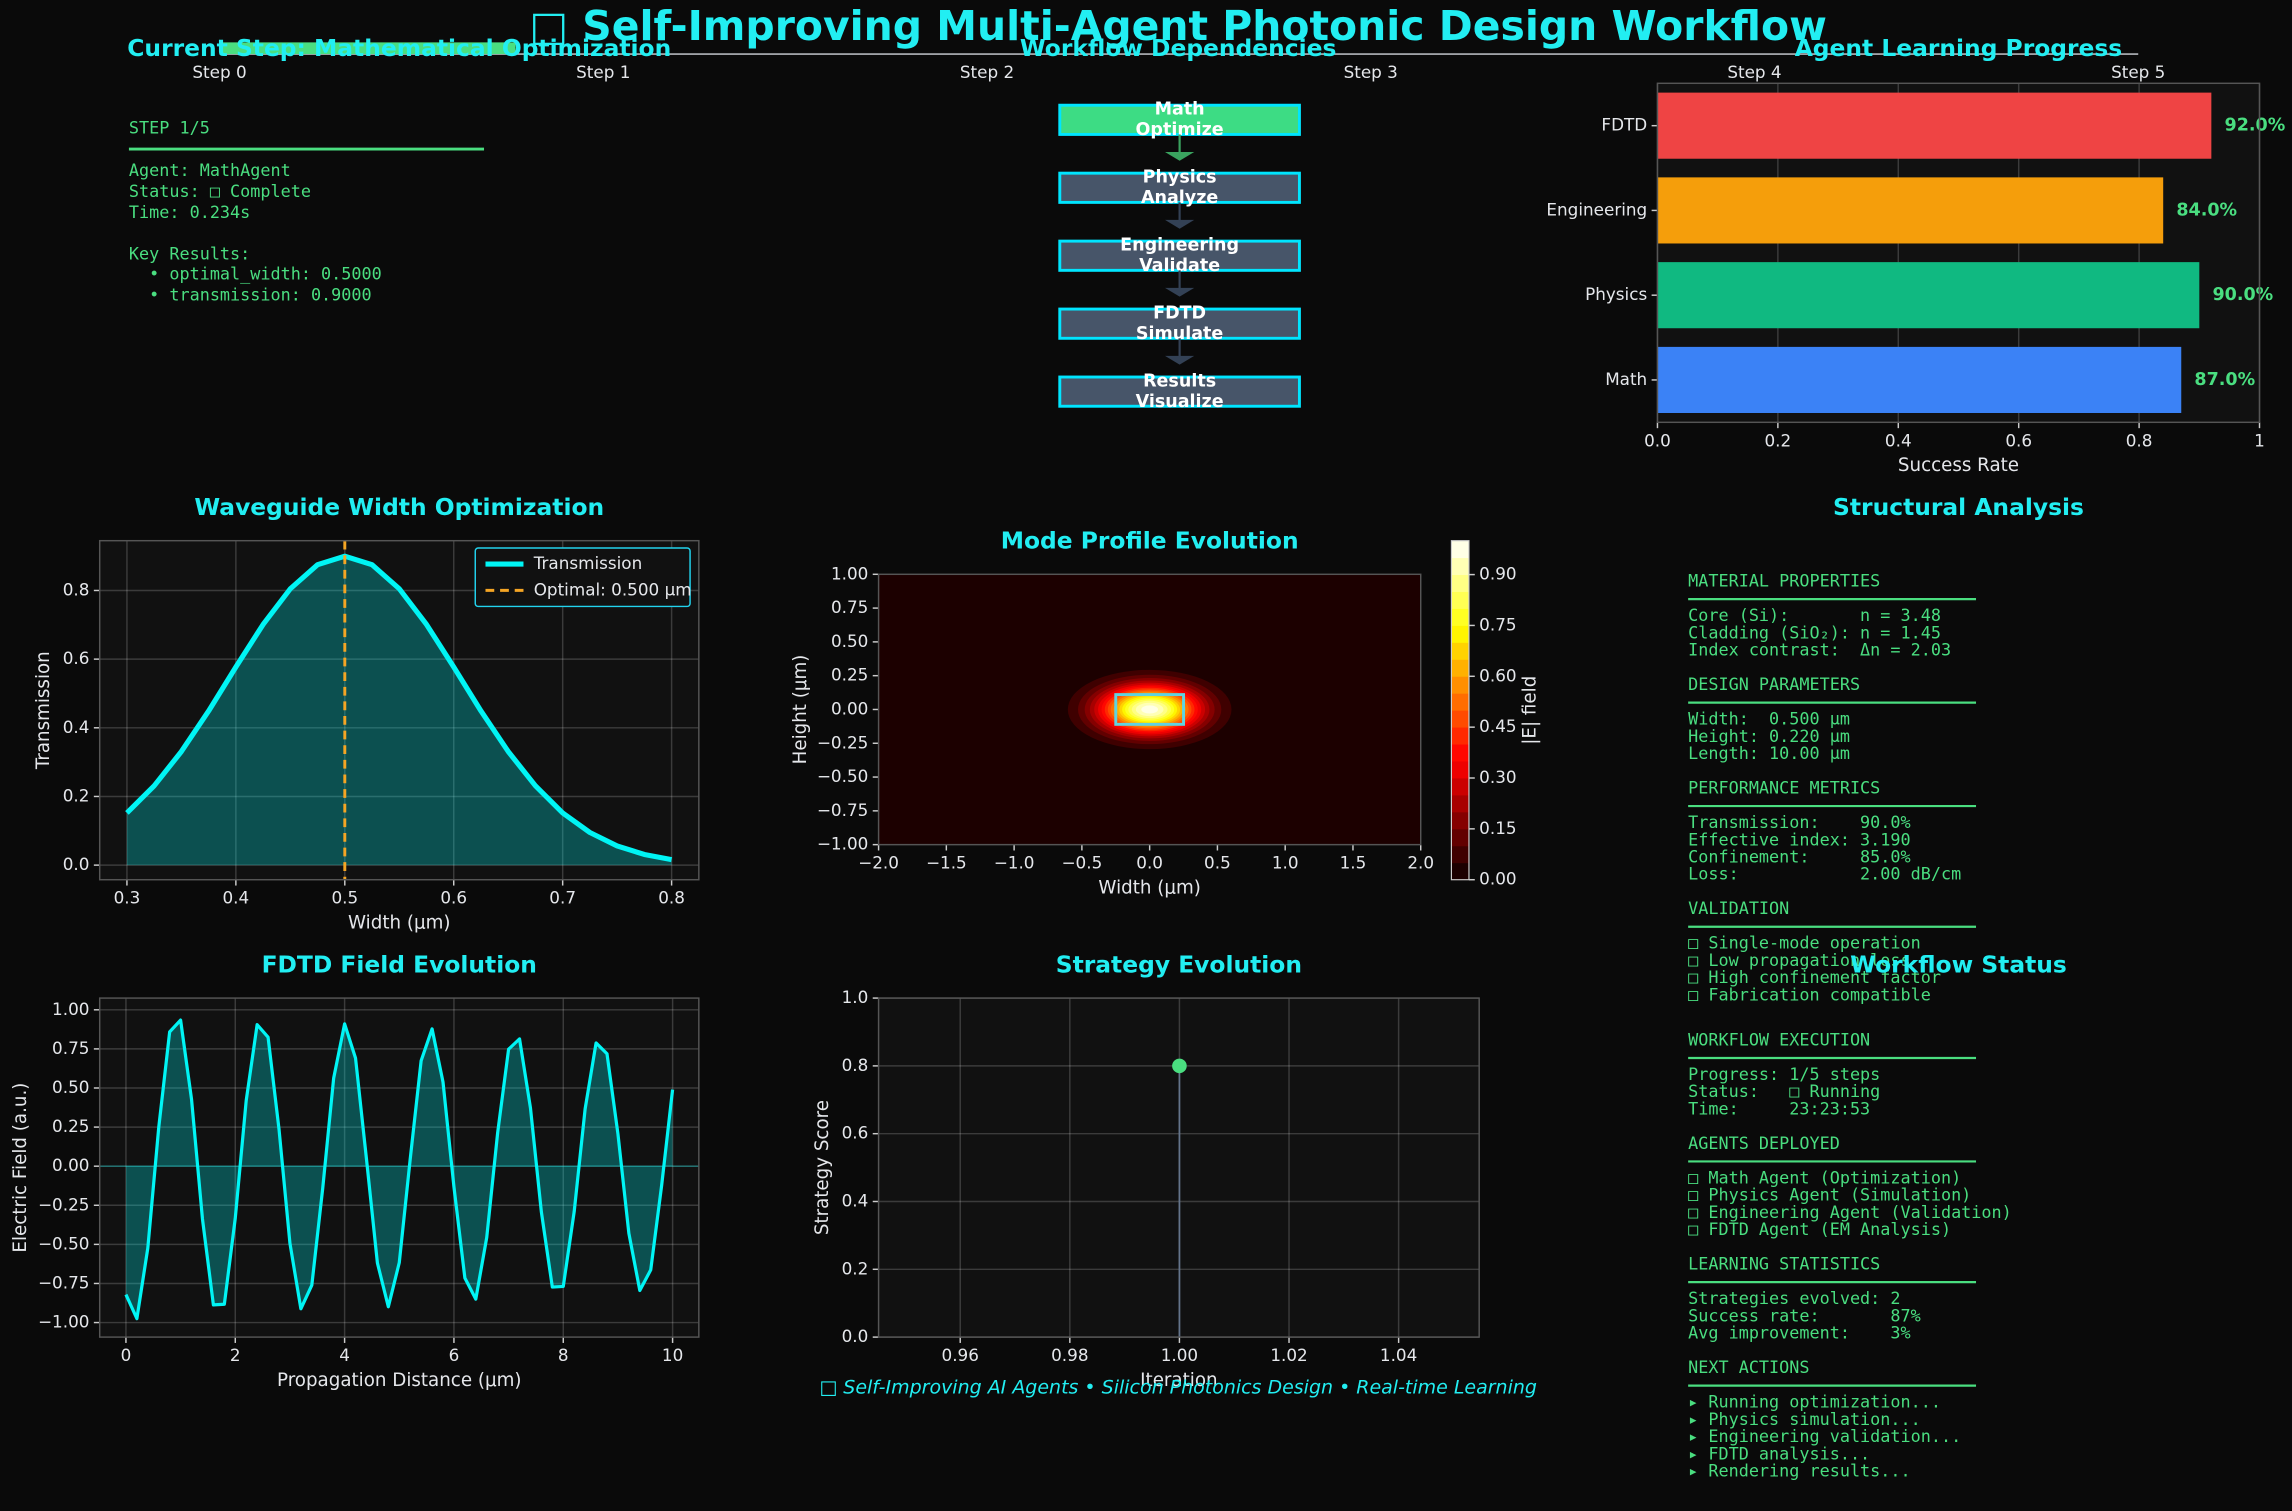  I want to click on contour-map, so click(1149, 709).